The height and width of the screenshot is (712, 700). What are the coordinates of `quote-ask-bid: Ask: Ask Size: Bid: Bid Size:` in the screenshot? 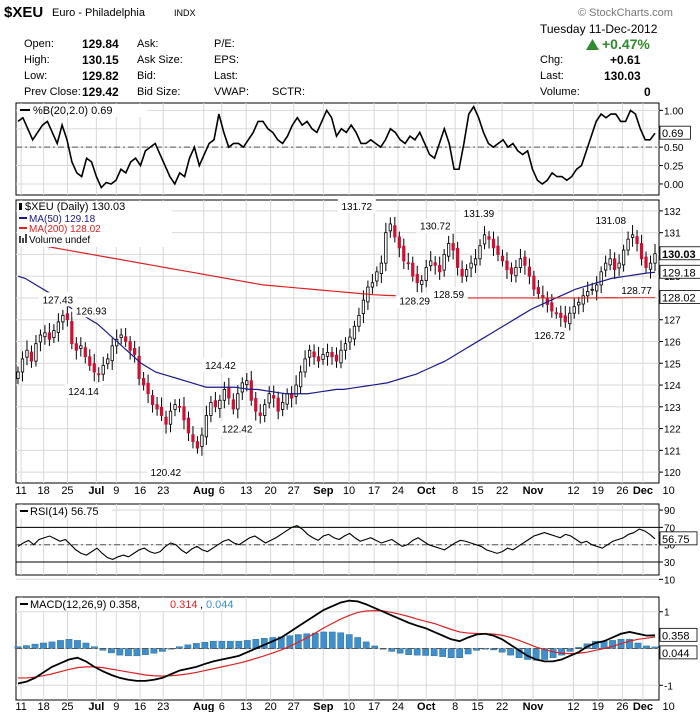 It's located at (177, 70).